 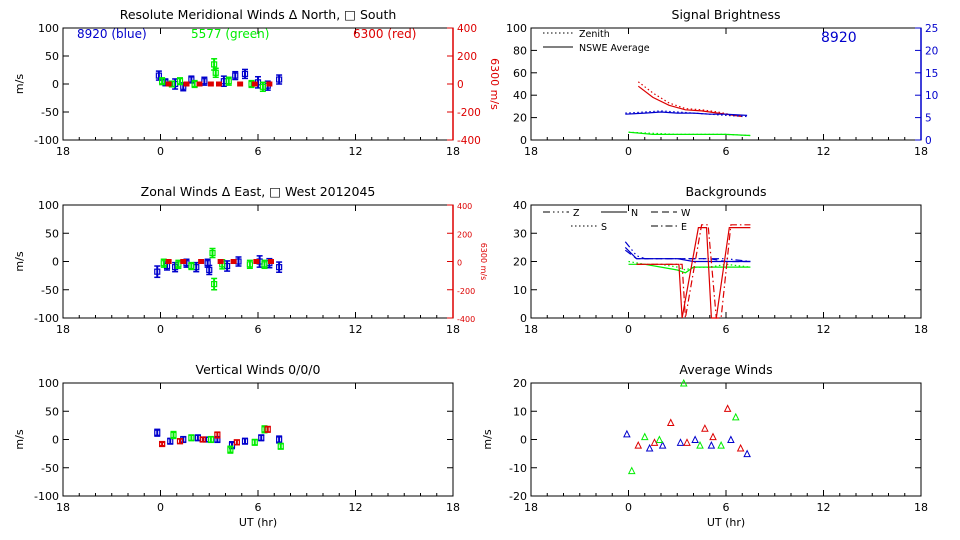 I want to click on y-axis-label: m/s, so click(x=487, y=439).